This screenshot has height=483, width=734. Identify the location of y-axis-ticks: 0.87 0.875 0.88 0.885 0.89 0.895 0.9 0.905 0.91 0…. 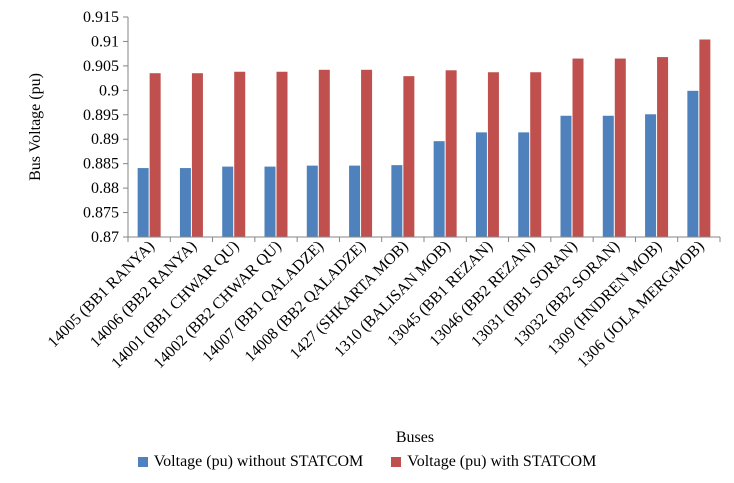
(105, 127).